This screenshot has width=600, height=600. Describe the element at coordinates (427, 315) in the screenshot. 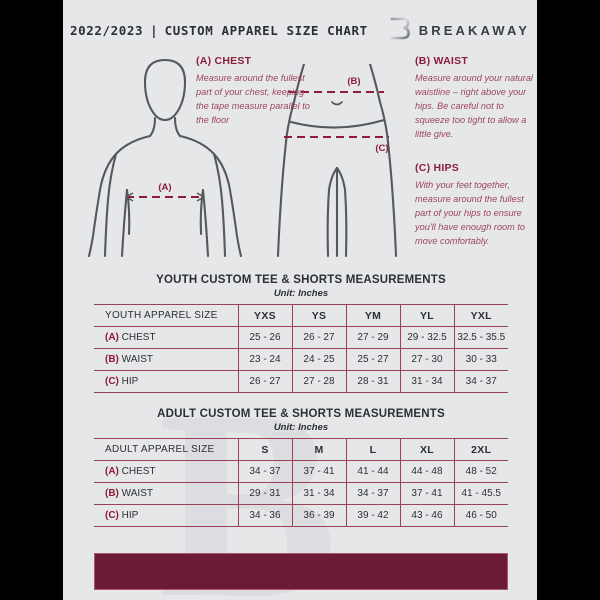

I see `youth-col-3: YL` at that location.